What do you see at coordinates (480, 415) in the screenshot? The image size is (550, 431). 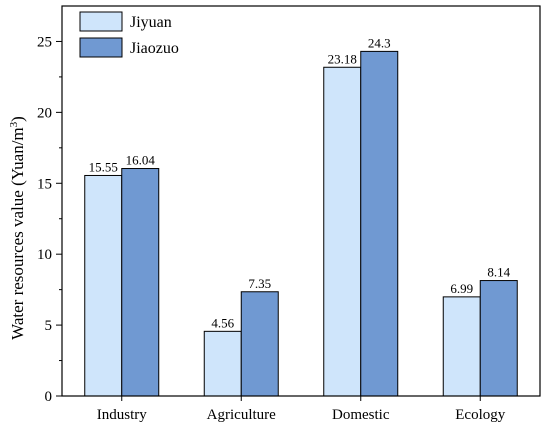 I see `x-tick-label-ecology: Ecology` at bounding box center [480, 415].